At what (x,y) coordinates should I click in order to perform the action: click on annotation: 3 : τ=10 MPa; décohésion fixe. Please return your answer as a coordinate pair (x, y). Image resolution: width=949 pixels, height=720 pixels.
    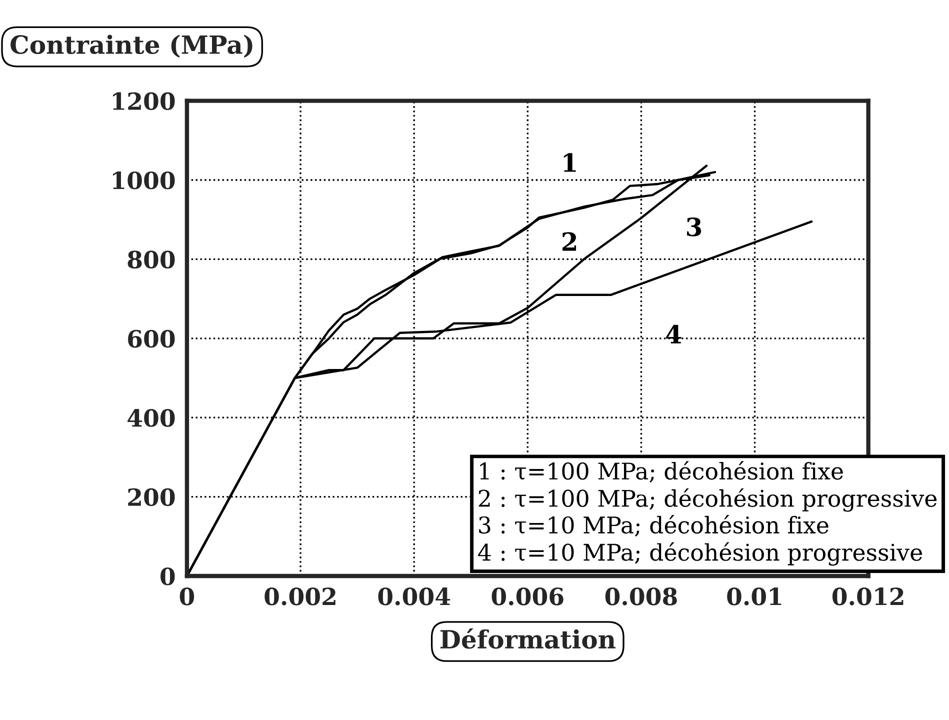
    Looking at the image, I should click on (653, 525).